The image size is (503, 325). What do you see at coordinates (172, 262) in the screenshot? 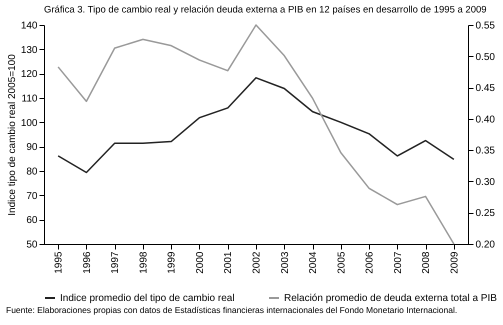
I see `x-tick-label: 1999` at bounding box center [172, 262].